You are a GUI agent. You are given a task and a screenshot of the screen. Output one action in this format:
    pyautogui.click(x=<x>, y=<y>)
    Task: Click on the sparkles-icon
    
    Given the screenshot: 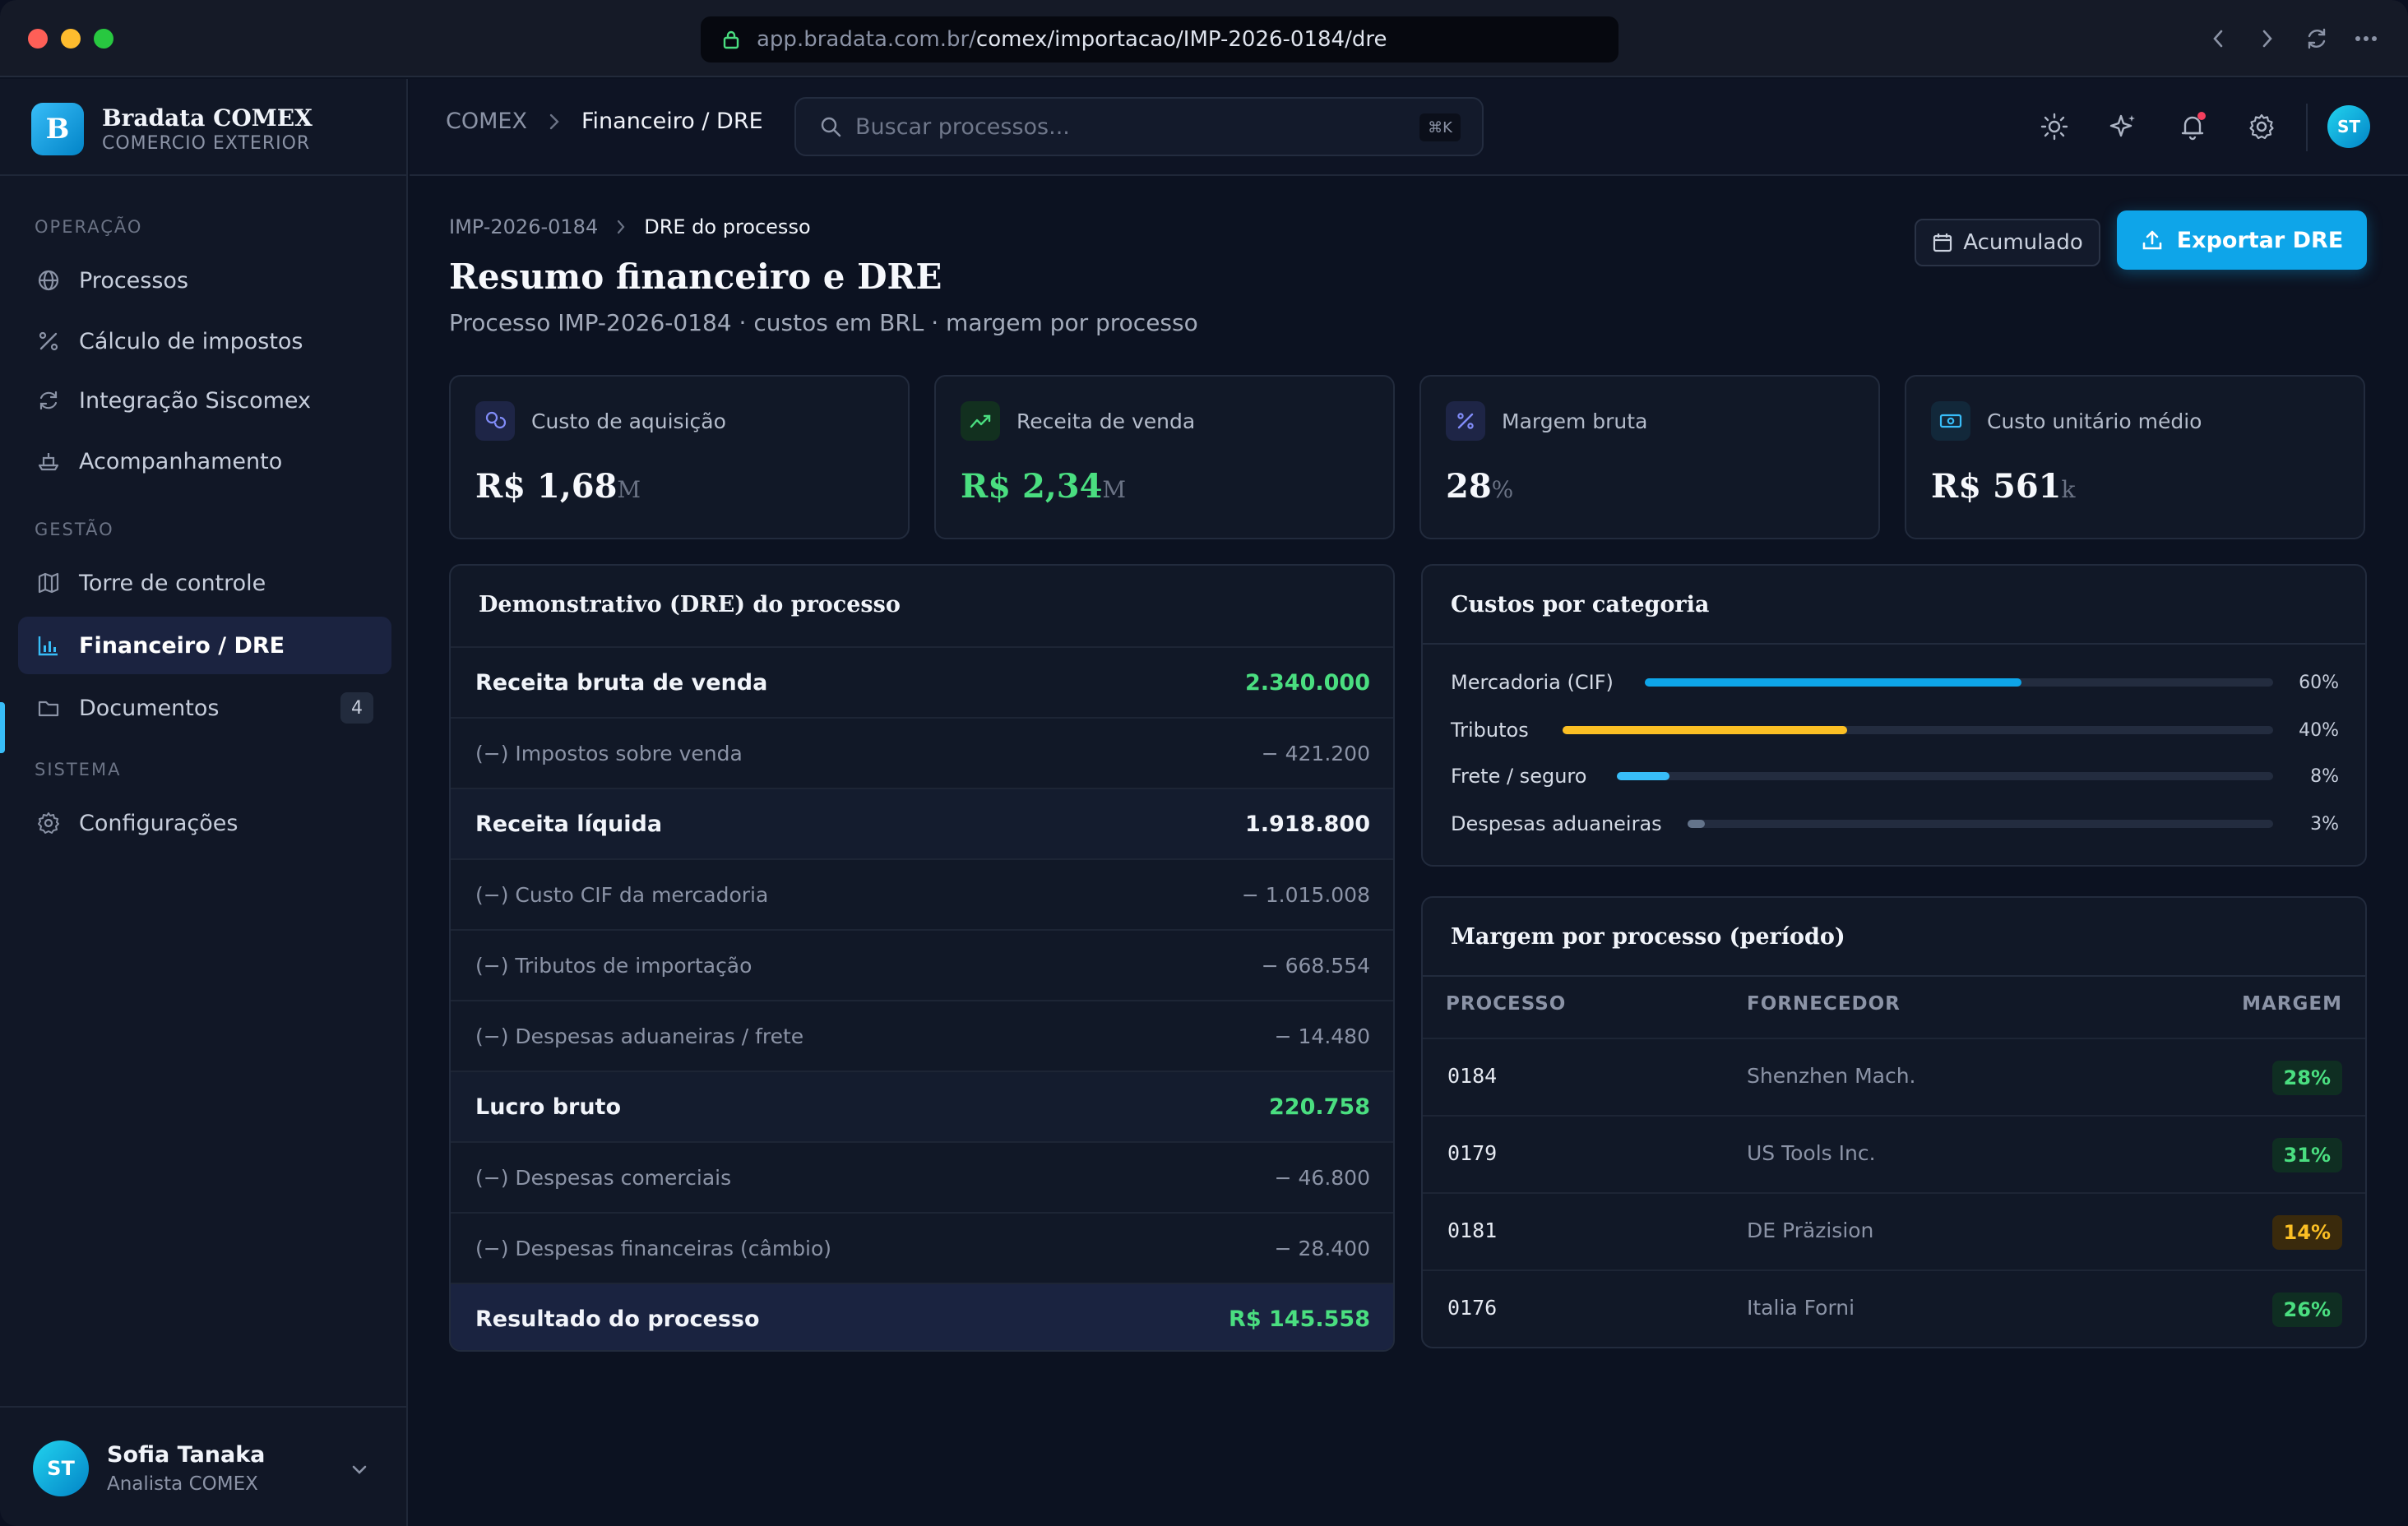 What is the action you would take?
    pyautogui.click(x=2123, y=126)
    